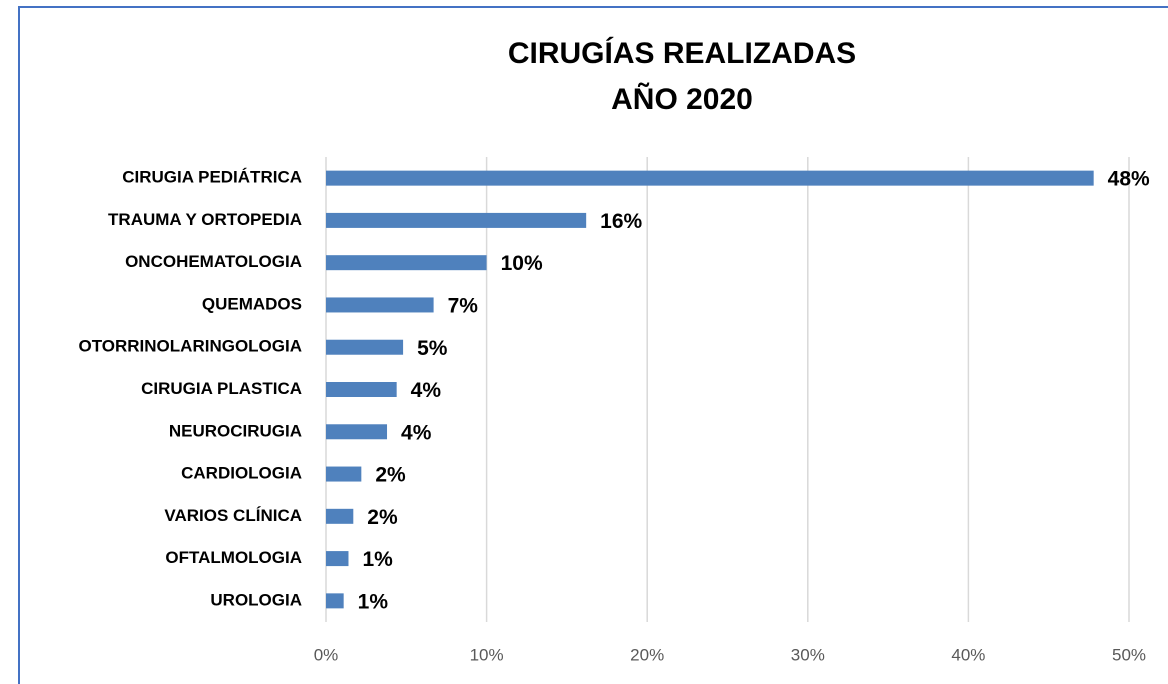 Image resolution: width=1168 pixels, height=684 pixels. What do you see at coordinates (205, 219) in the screenshot?
I see `y-tick-label: TRAUMA Y ORTOPEDIA` at bounding box center [205, 219].